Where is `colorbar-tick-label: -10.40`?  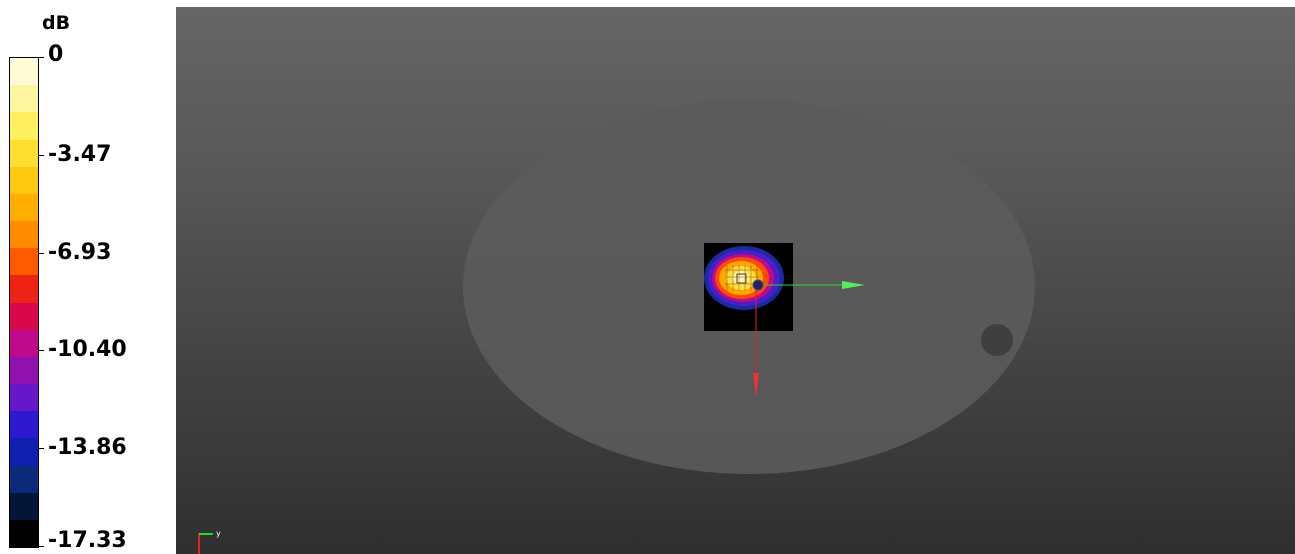 colorbar-tick-label: -10.40 is located at coordinates (87, 349).